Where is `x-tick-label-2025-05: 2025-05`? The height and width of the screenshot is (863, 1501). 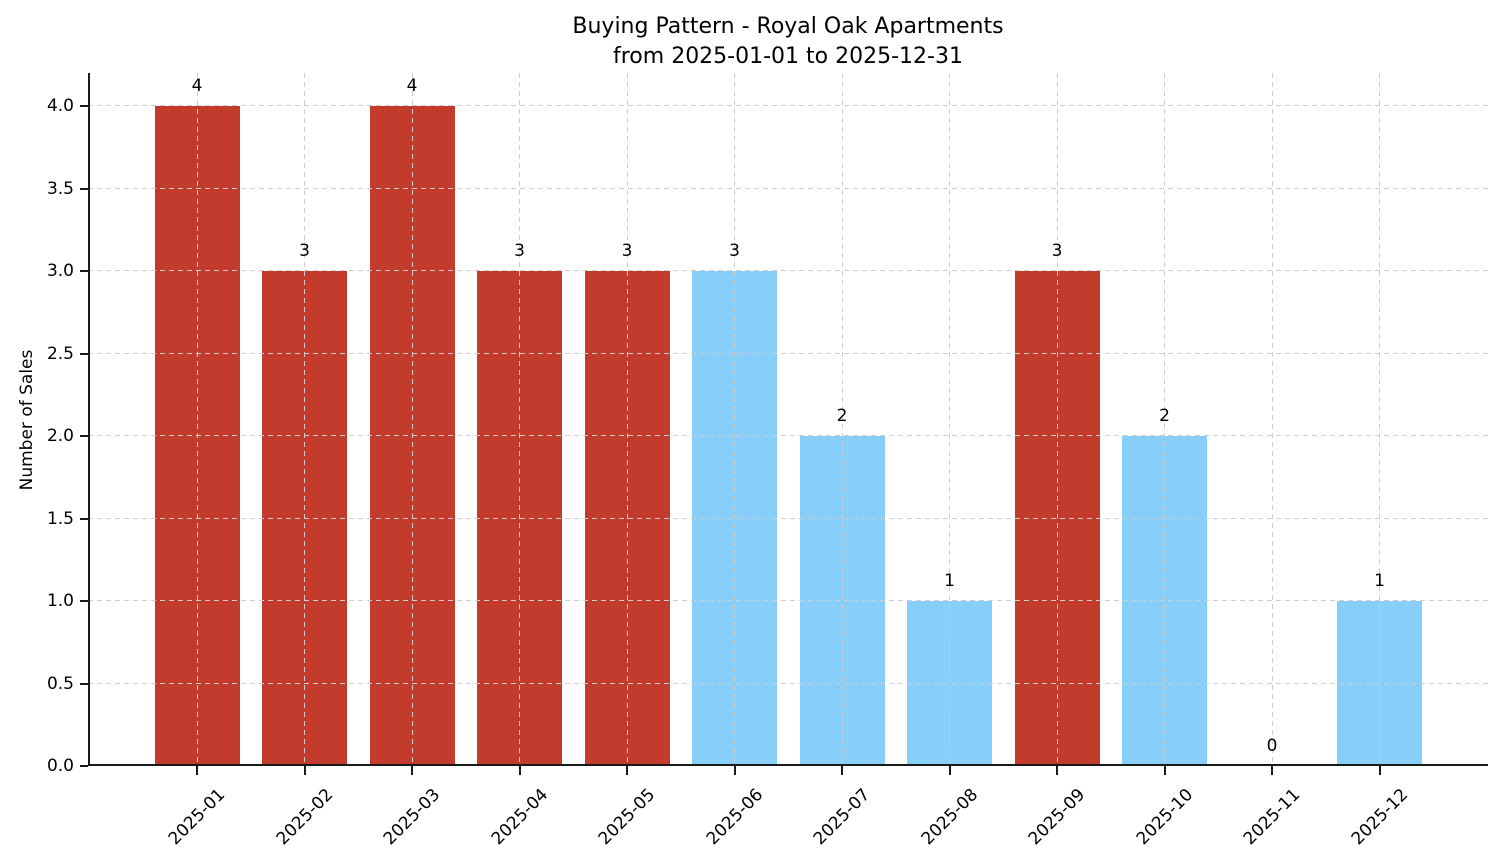 x-tick-label-2025-05: 2025-05 is located at coordinates (627, 817).